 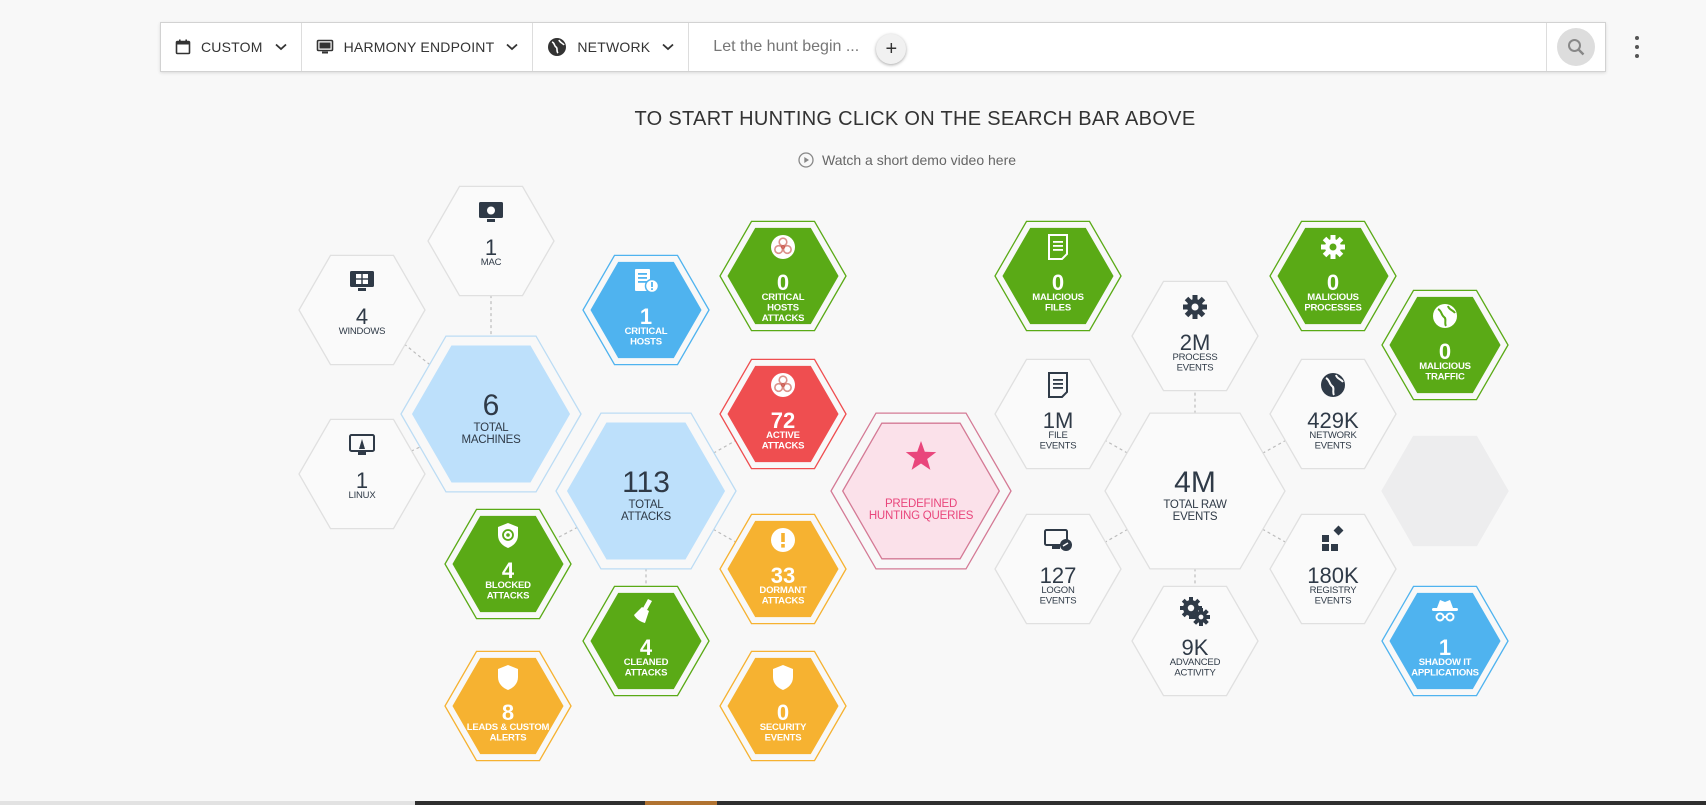 What do you see at coordinates (668, 47) in the screenshot?
I see `chevron-down-icon` at bounding box center [668, 47].